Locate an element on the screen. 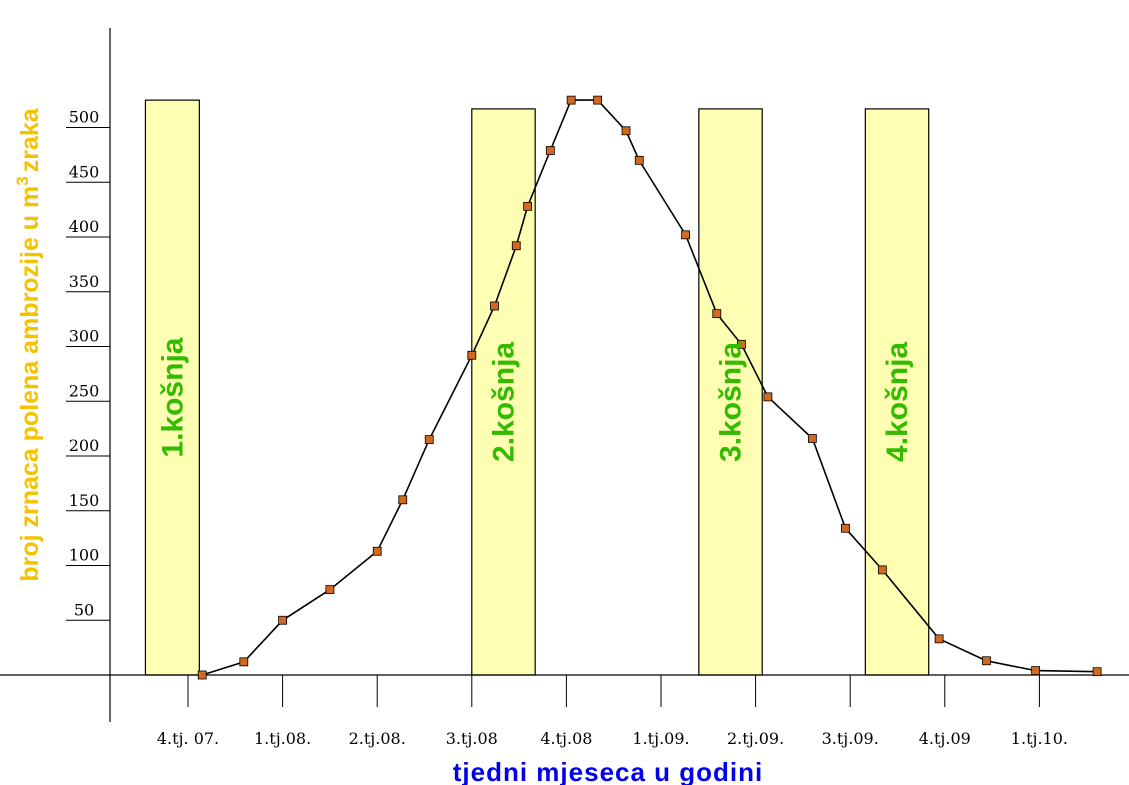  y-tick-label-250: 250 is located at coordinates (84, 390).